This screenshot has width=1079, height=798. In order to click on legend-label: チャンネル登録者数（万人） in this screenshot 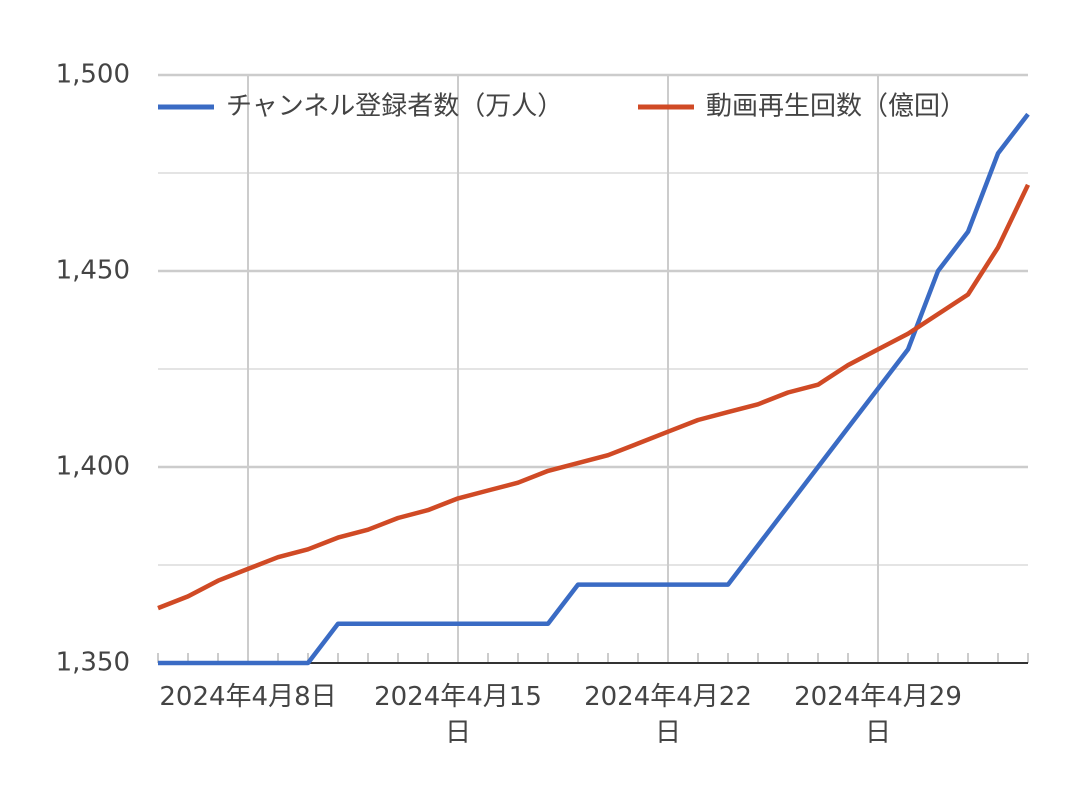, I will do `click(394, 107)`.